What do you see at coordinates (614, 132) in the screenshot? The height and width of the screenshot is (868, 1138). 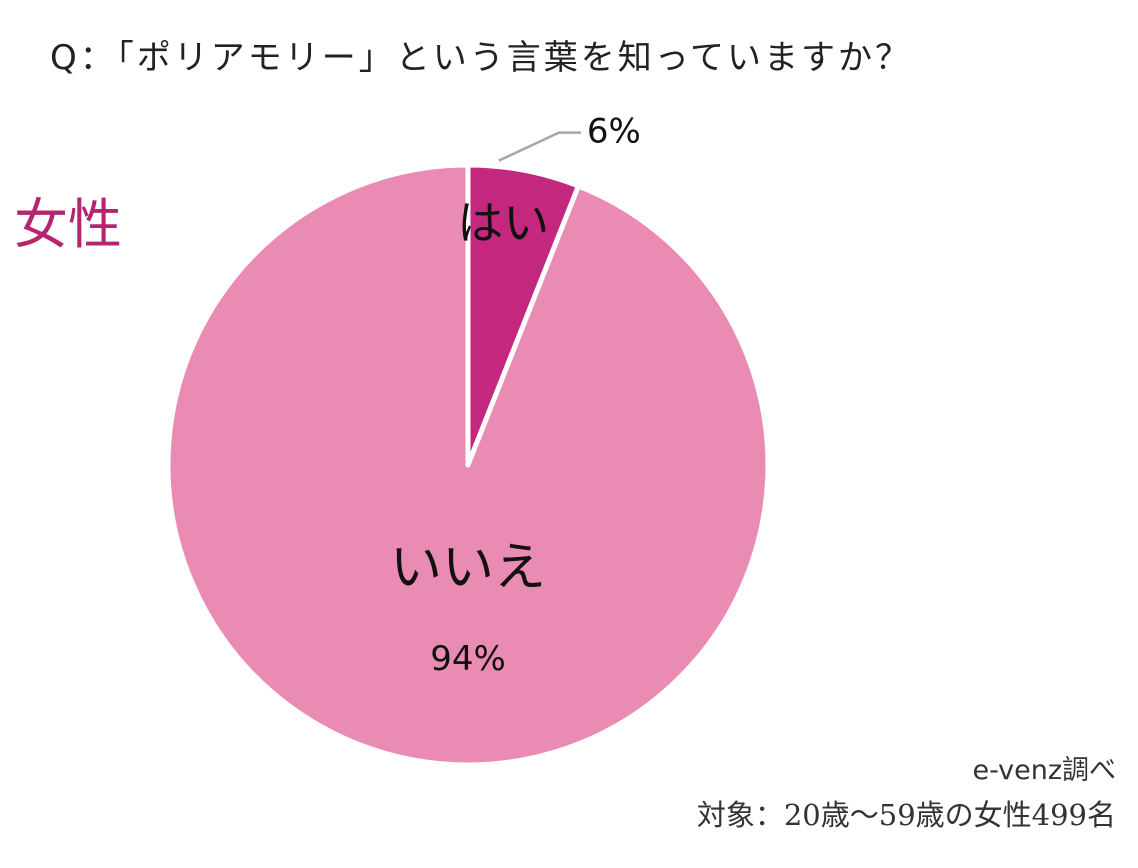 I see `slice-value-yes: 6%` at bounding box center [614, 132].